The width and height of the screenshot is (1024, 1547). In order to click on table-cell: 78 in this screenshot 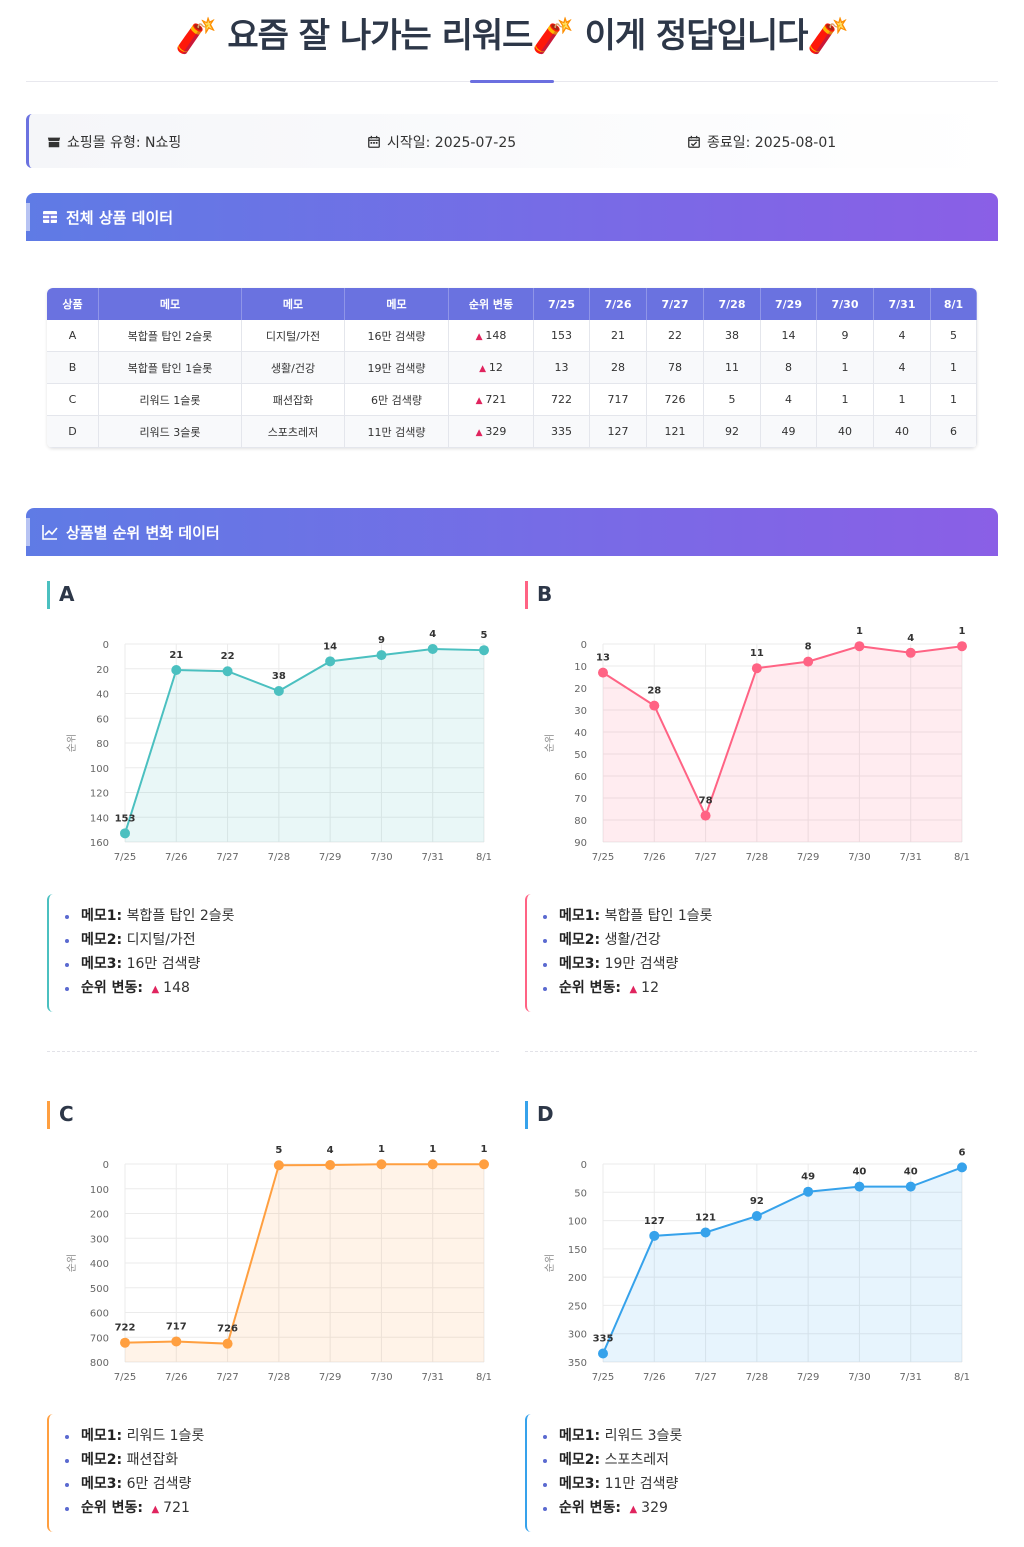, I will do `click(675, 368)`.